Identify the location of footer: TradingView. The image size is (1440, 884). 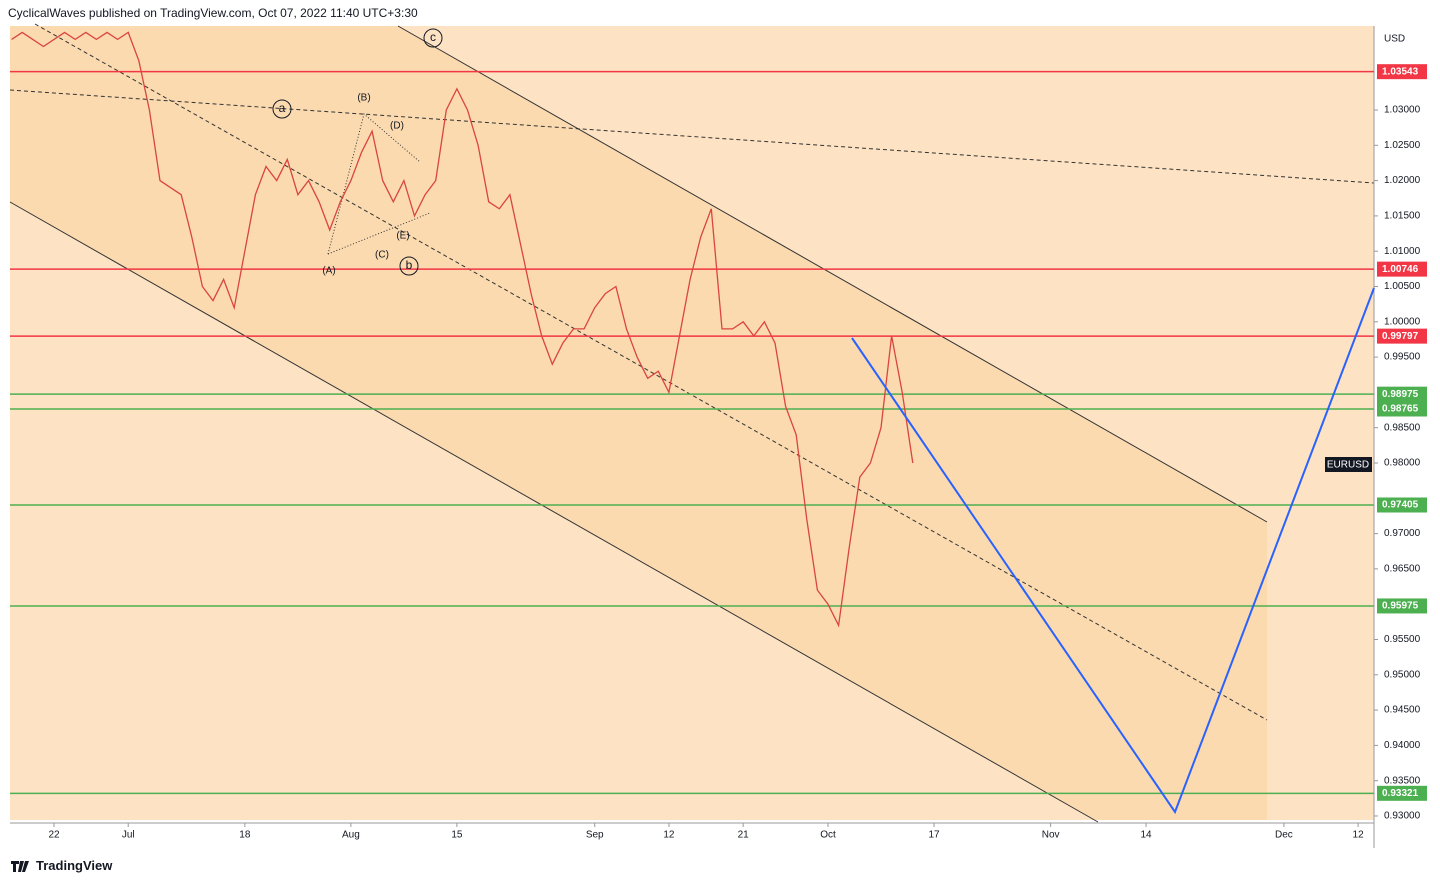
(61, 865).